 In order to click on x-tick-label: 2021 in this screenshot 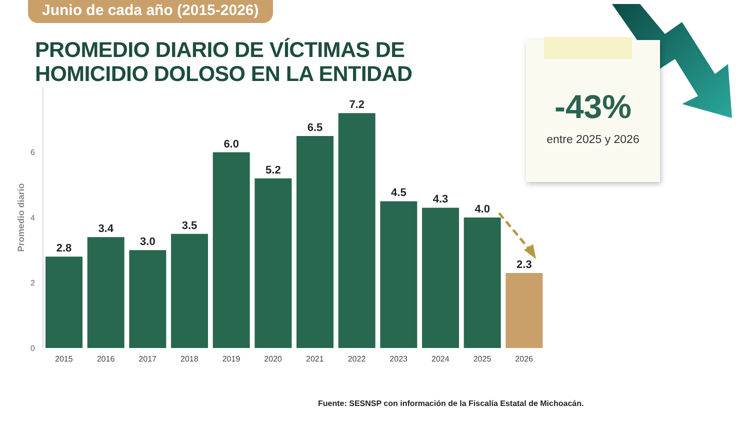, I will do `click(315, 359)`.